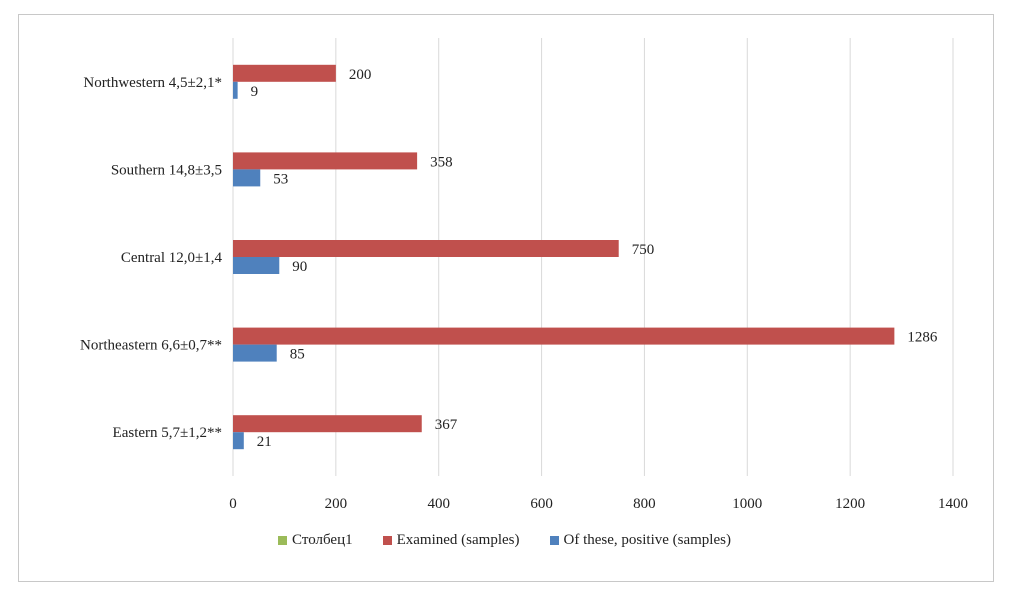 This screenshot has width=1009, height=594. I want to click on legend-item-positive: Of these, positive (samples), so click(640, 540).